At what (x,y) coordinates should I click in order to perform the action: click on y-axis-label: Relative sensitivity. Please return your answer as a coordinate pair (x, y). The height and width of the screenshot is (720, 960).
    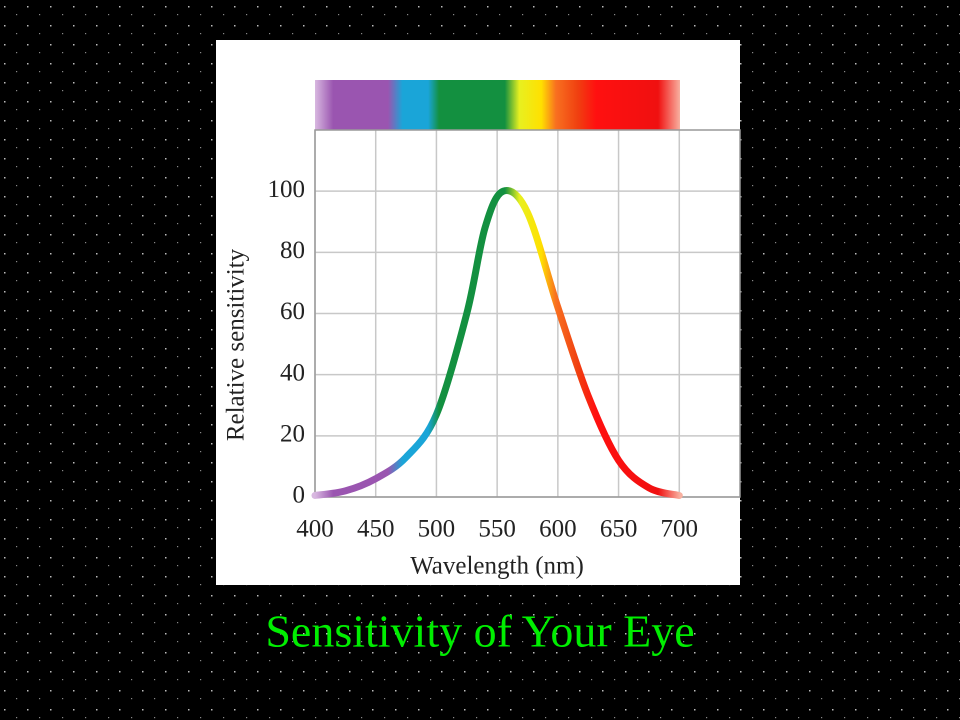
    Looking at the image, I should click on (236, 344).